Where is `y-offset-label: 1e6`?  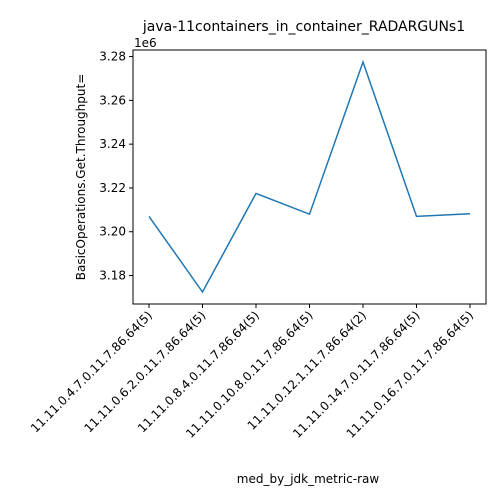 y-offset-label: 1e6 is located at coordinates (145, 43).